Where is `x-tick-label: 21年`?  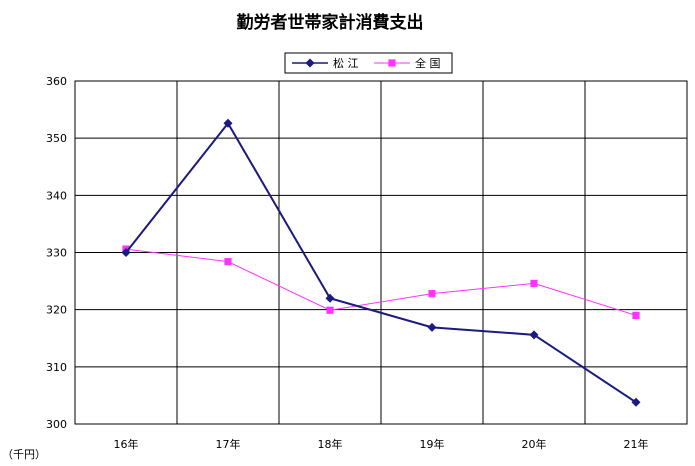
x-tick-label: 21年 is located at coordinates (636, 444).